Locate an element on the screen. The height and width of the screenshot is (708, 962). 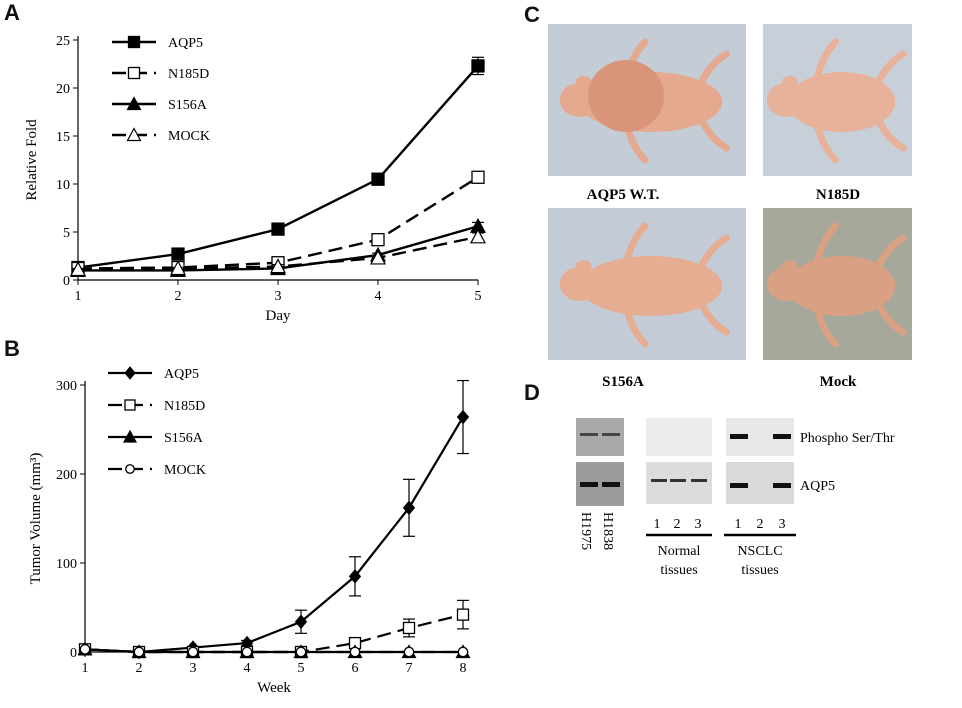
cell-line-h1975: H1975 is located at coordinates (585, 531).